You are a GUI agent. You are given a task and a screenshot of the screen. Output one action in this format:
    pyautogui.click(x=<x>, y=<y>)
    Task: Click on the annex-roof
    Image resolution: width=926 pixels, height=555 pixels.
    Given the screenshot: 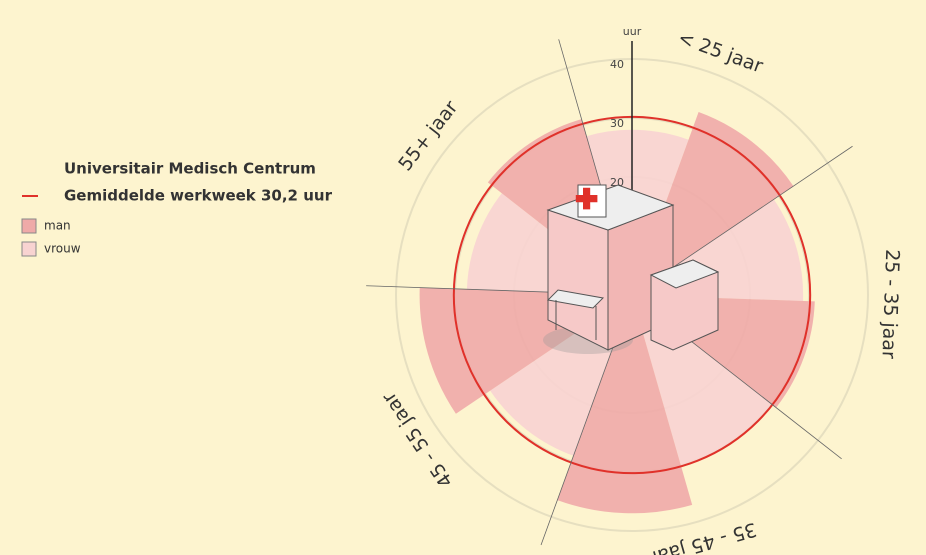 What is the action you would take?
    pyautogui.click(x=684, y=274)
    